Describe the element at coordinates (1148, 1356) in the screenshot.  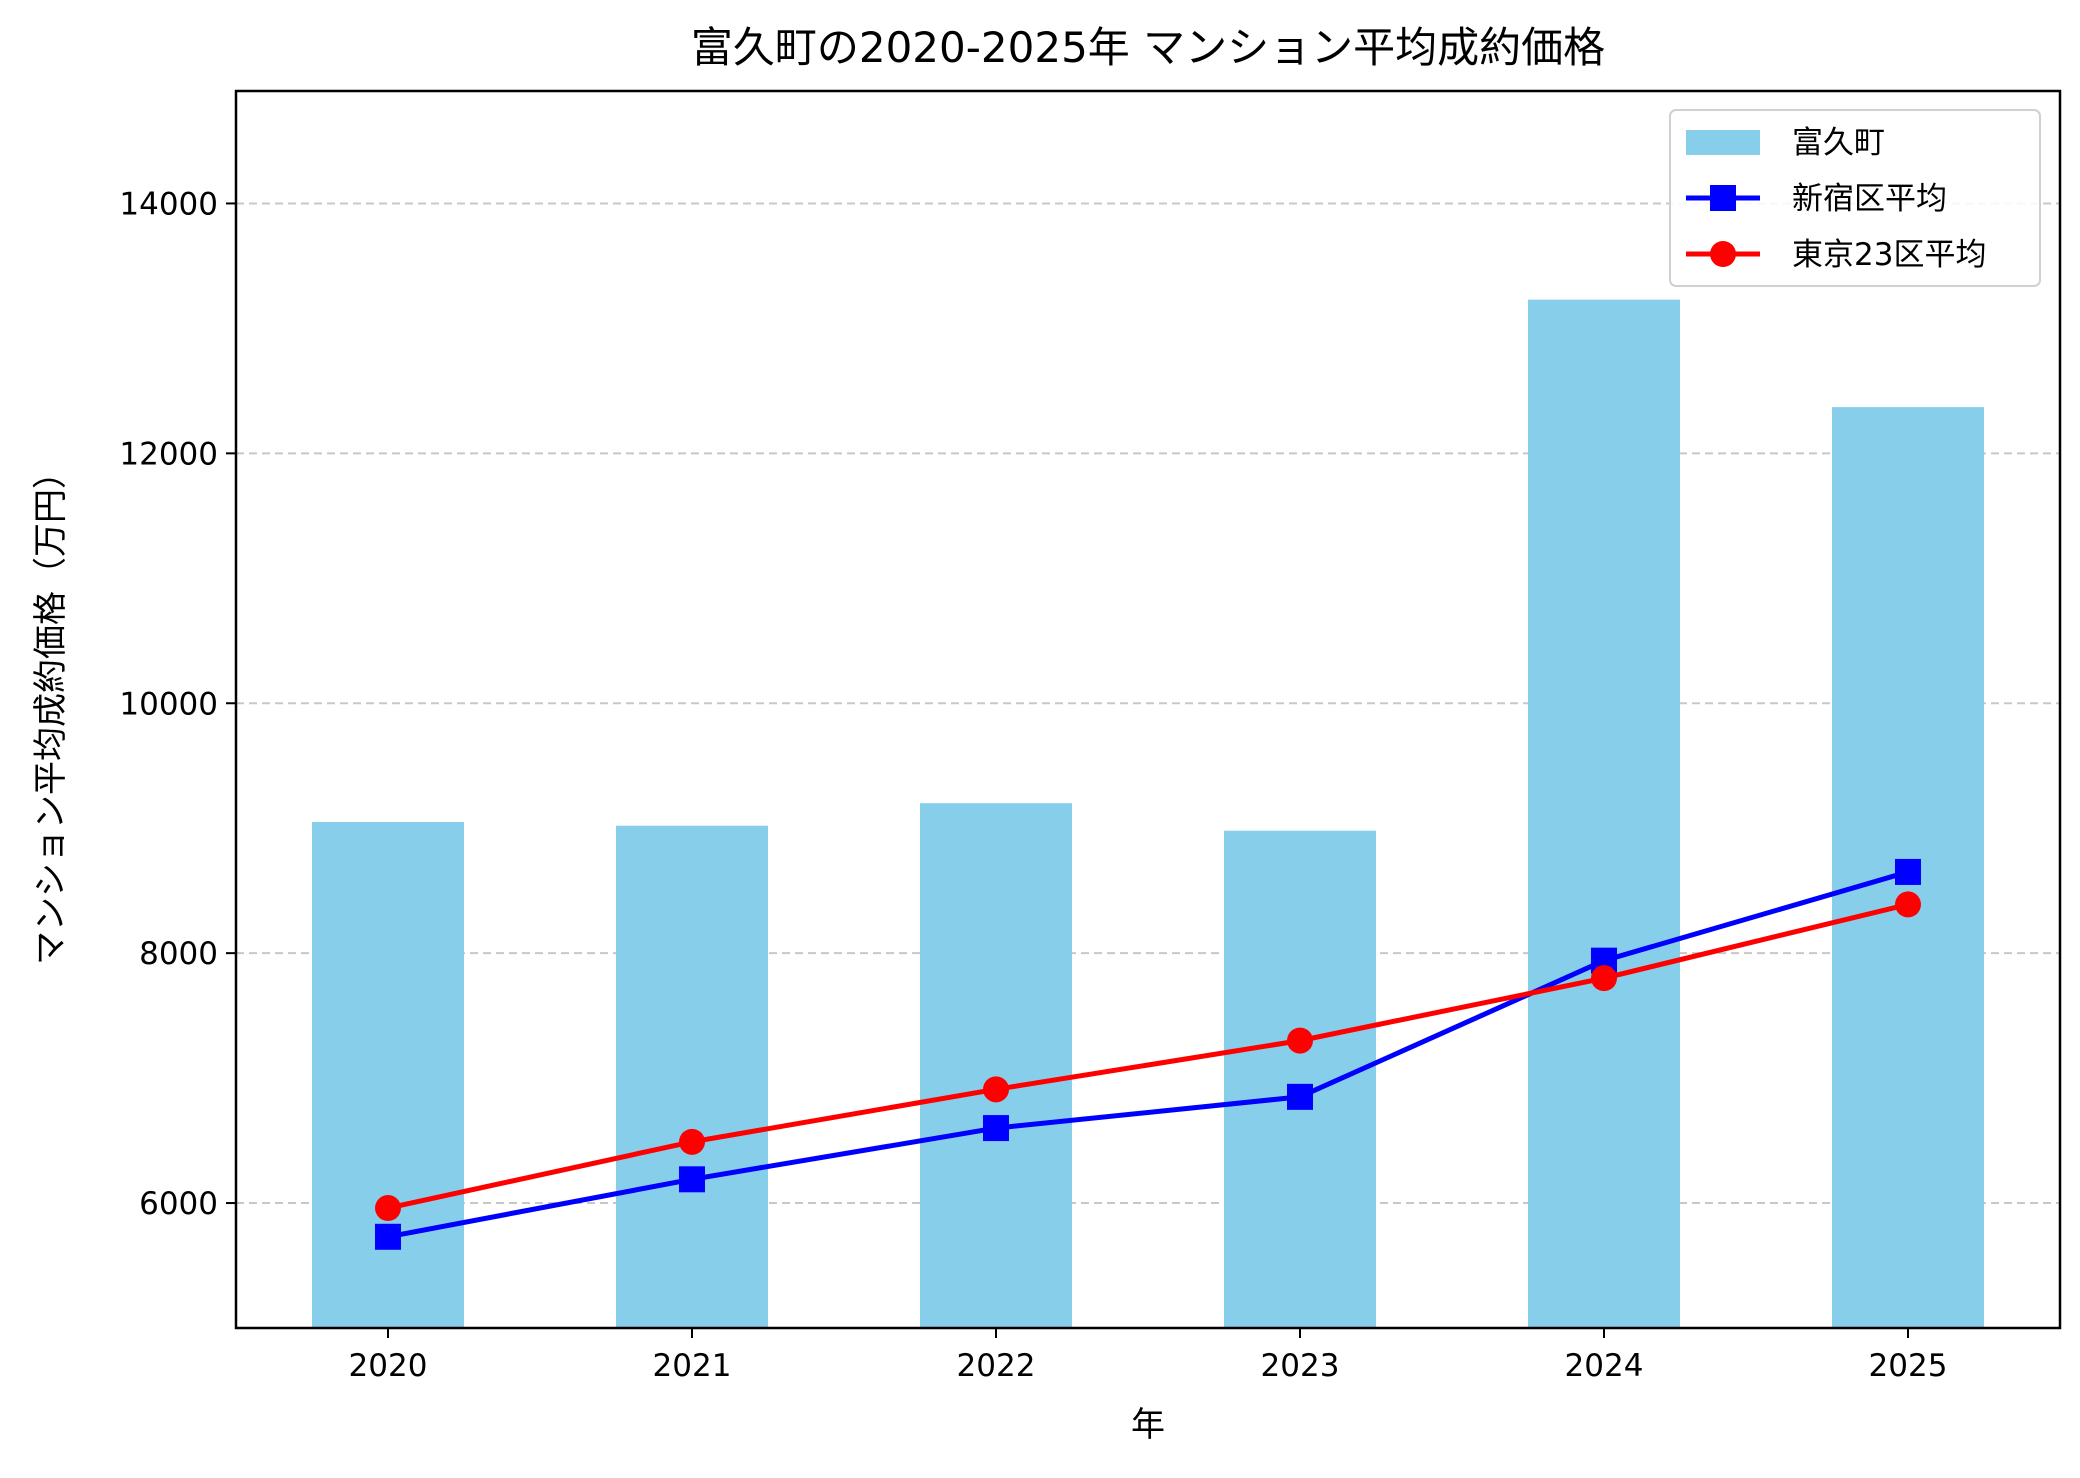
I see `x-axis: 2020 2021 2022 2023 2024 2025` at that location.